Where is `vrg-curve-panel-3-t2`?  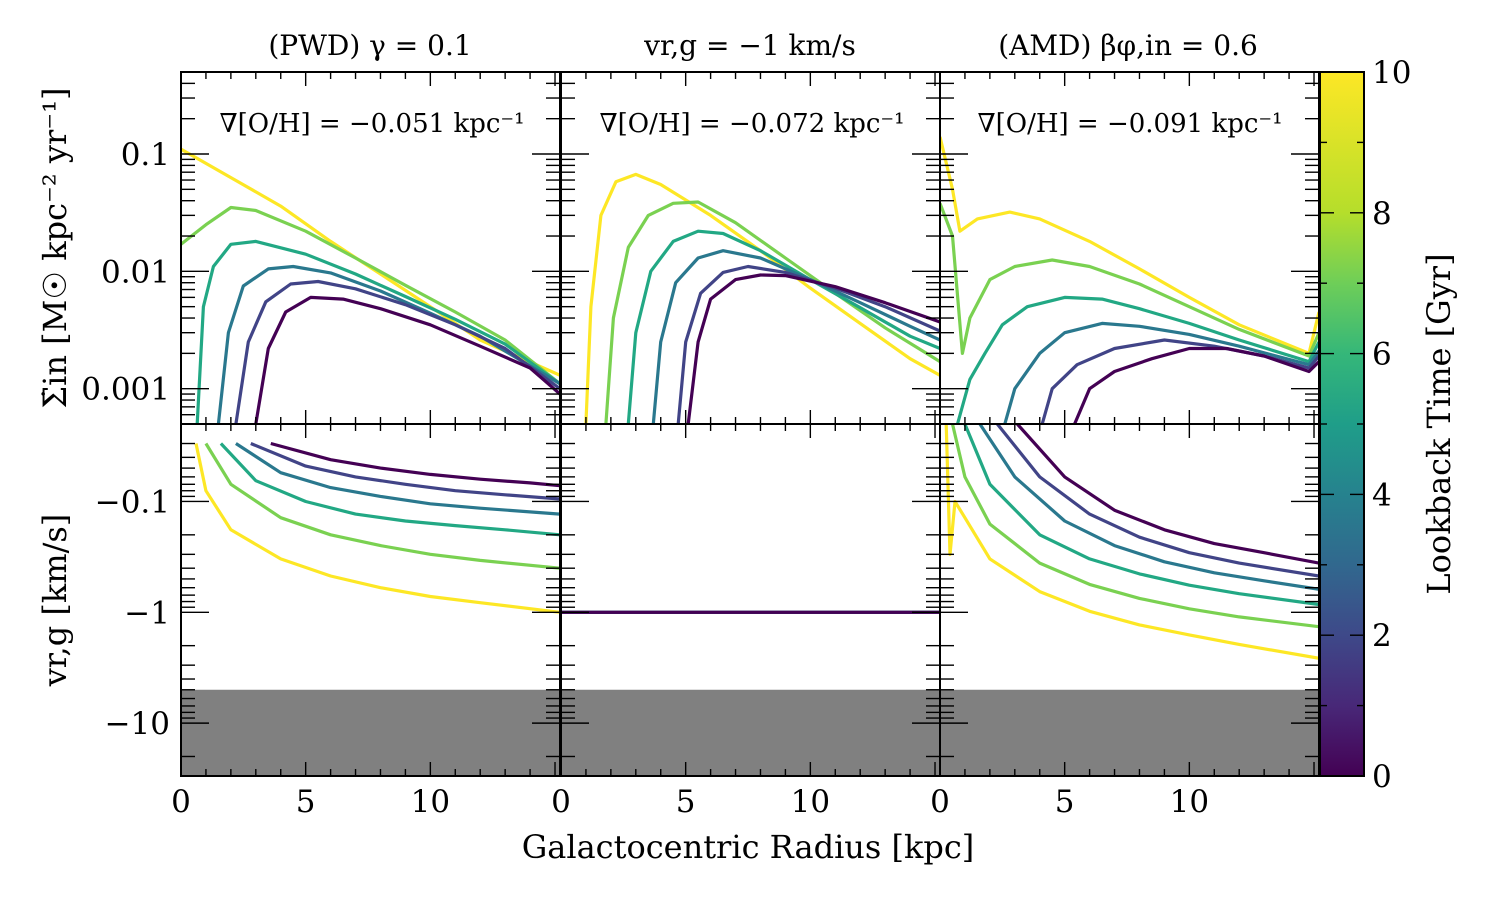
vrg-curve-panel-3-t2 is located at coordinates (1157, 501).